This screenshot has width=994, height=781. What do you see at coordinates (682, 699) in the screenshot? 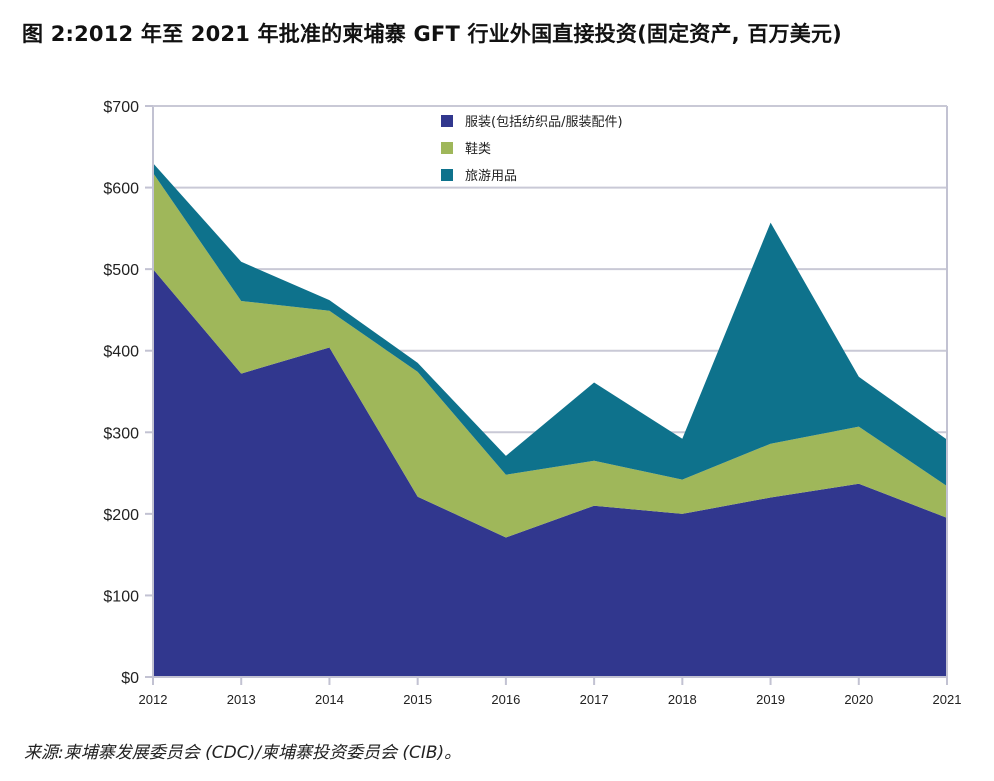
I see `x-tick-label: 2018` at bounding box center [682, 699].